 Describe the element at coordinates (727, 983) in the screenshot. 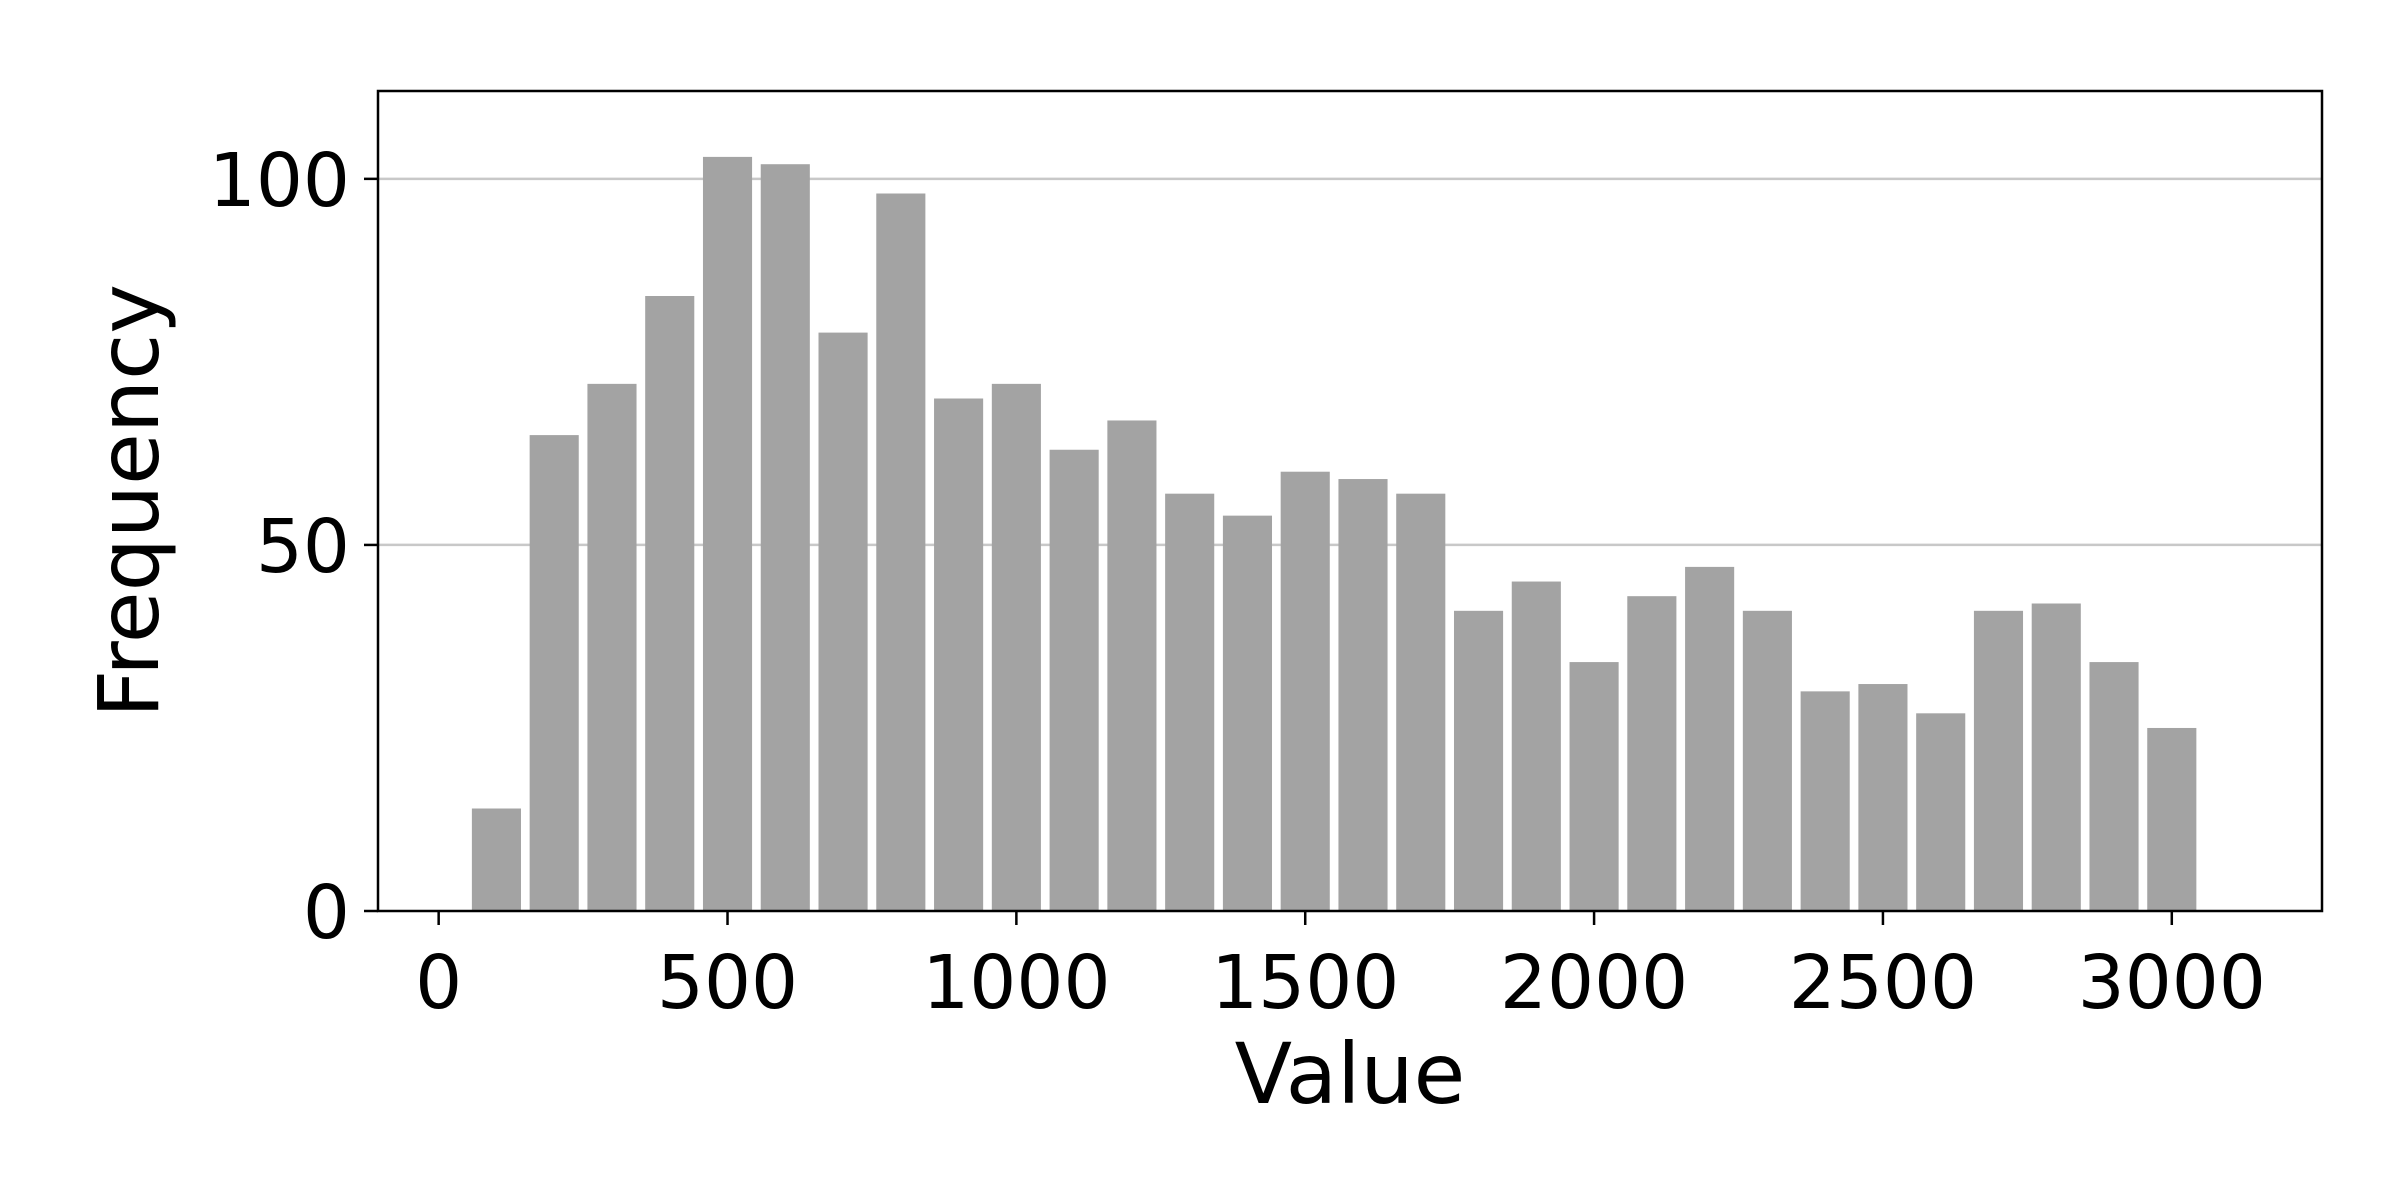

I see `x-tick-label: 500` at that location.